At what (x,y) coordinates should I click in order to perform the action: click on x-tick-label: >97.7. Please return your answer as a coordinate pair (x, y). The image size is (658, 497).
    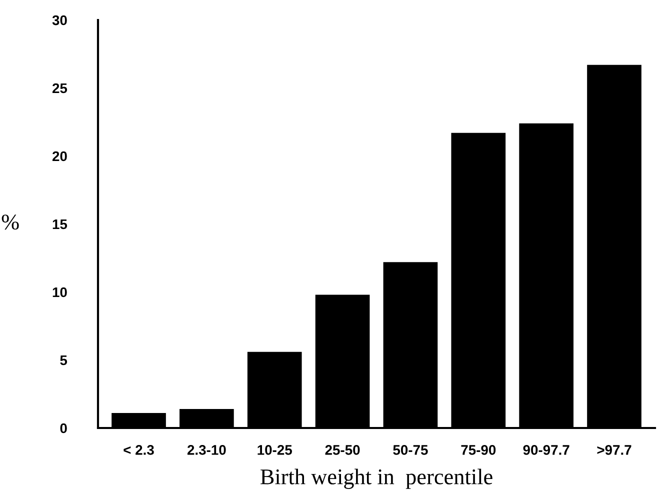
    Looking at the image, I should click on (614, 450).